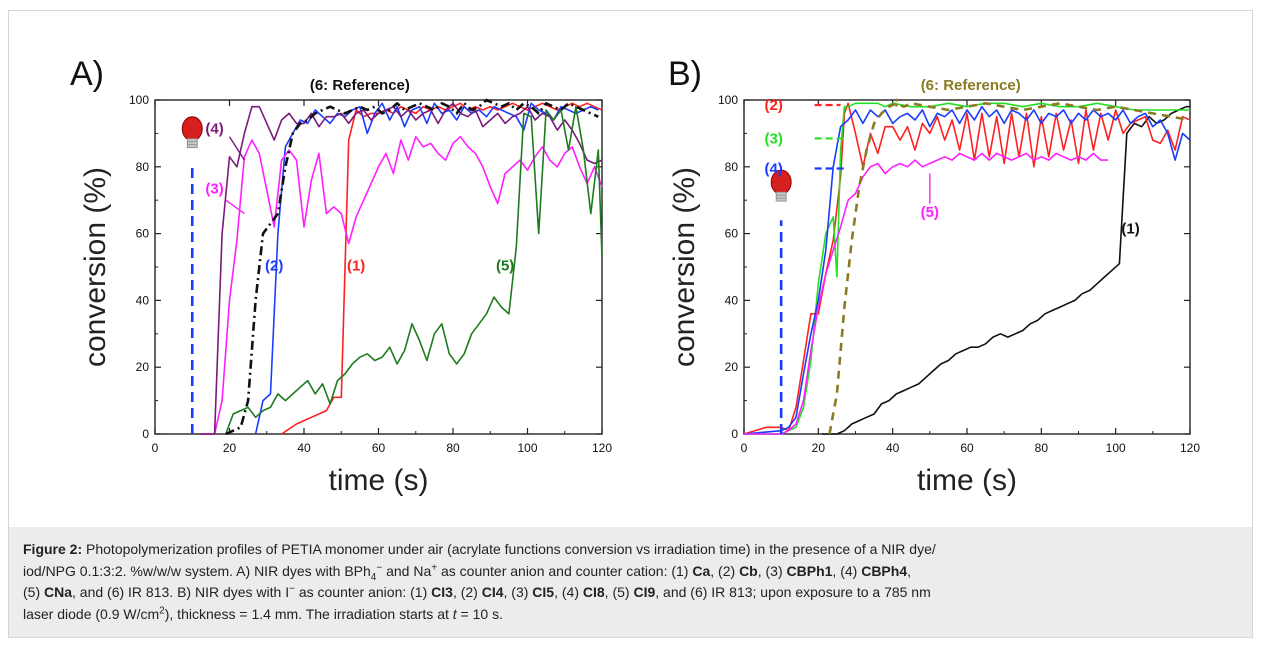 The width and height of the screenshot is (1263, 648). Describe the element at coordinates (33, 592) in the screenshot. I see `caption-text-3a: (5)` at that location.